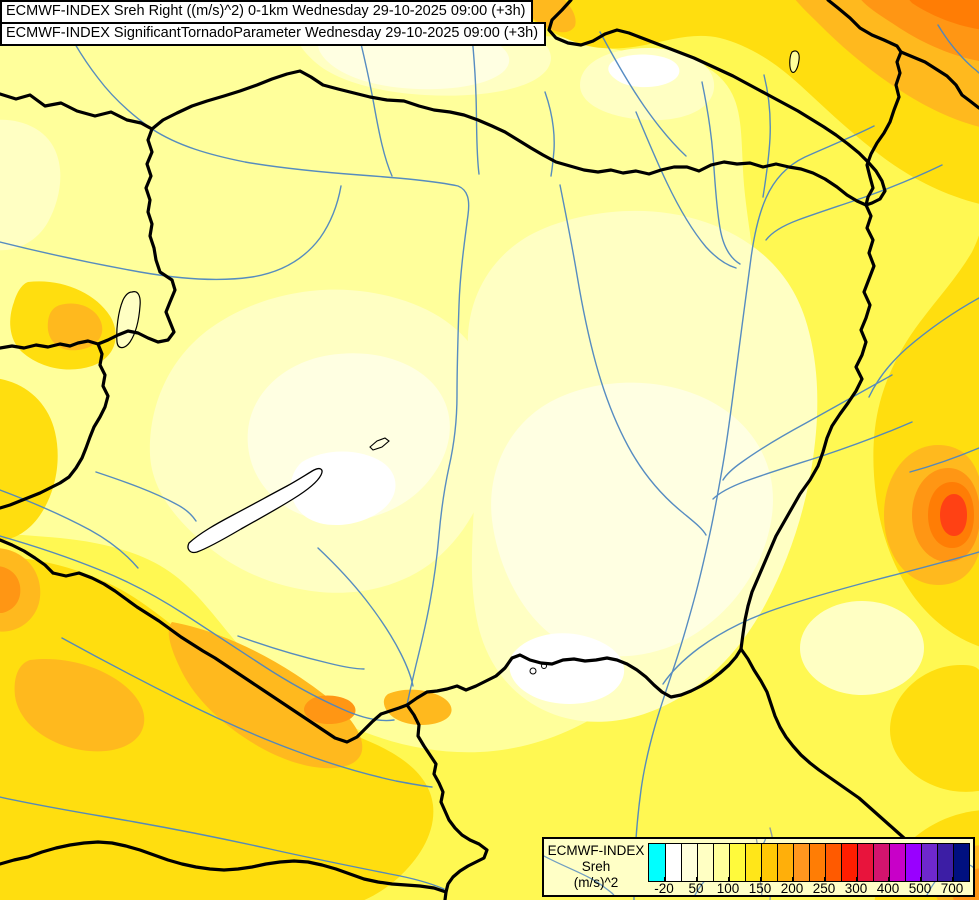 The height and width of the screenshot is (900, 979). I want to click on river-bodrog, so click(766, 136).